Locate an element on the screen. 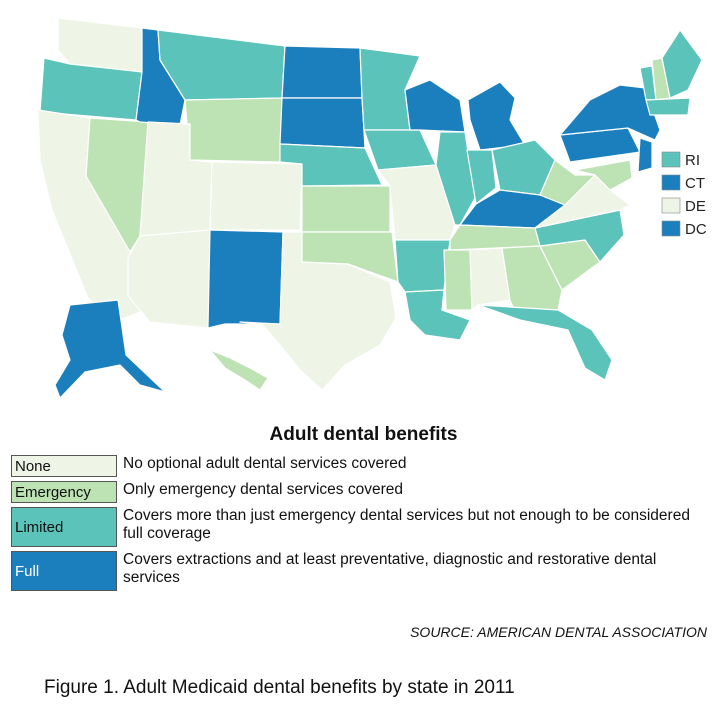  state-wy is located at coordinates (233, 130).